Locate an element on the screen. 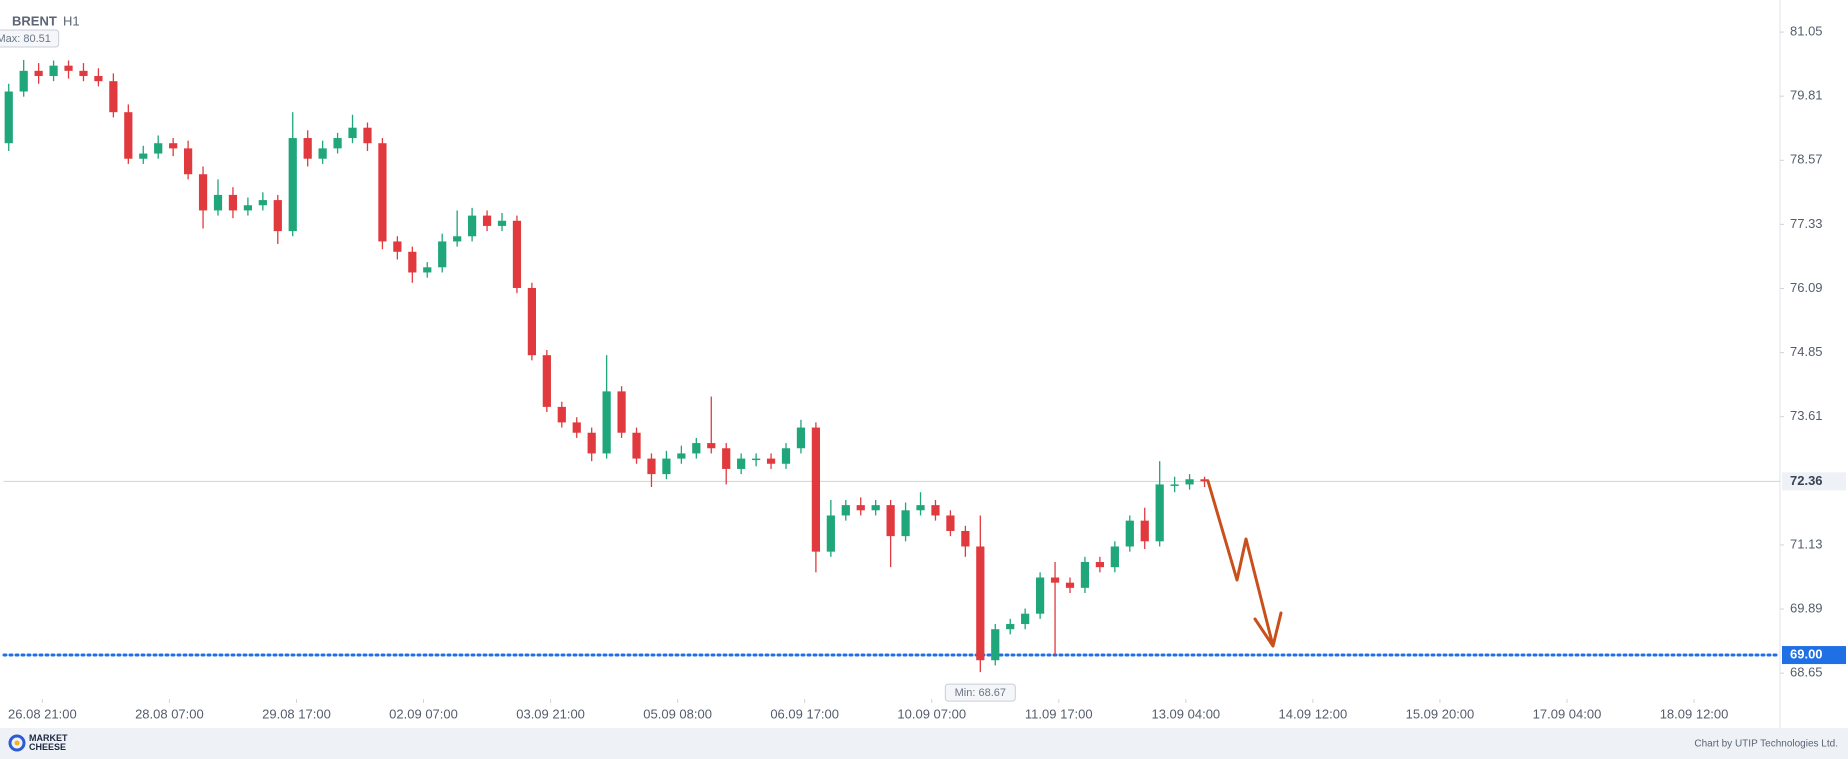 This screenshot has width=1848, height=759. x-tick-label: 29.08 17:00 is located at coordinates (296, 713).